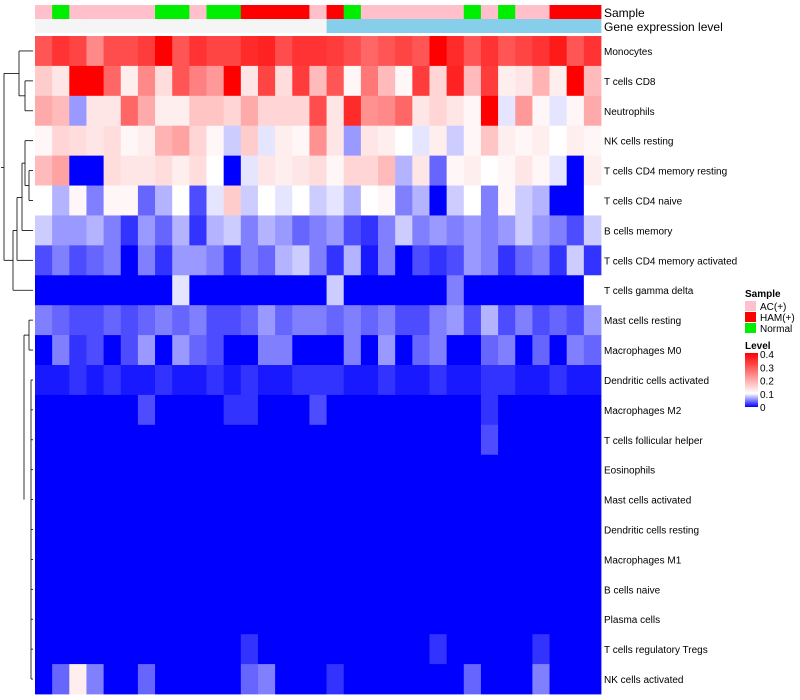 This screenshot has height=700, width=800. What do you see at coordinates (653, 441) in the screenshot?
I see `row-label: T cells follicular helper` at bounding box center [653, 441].